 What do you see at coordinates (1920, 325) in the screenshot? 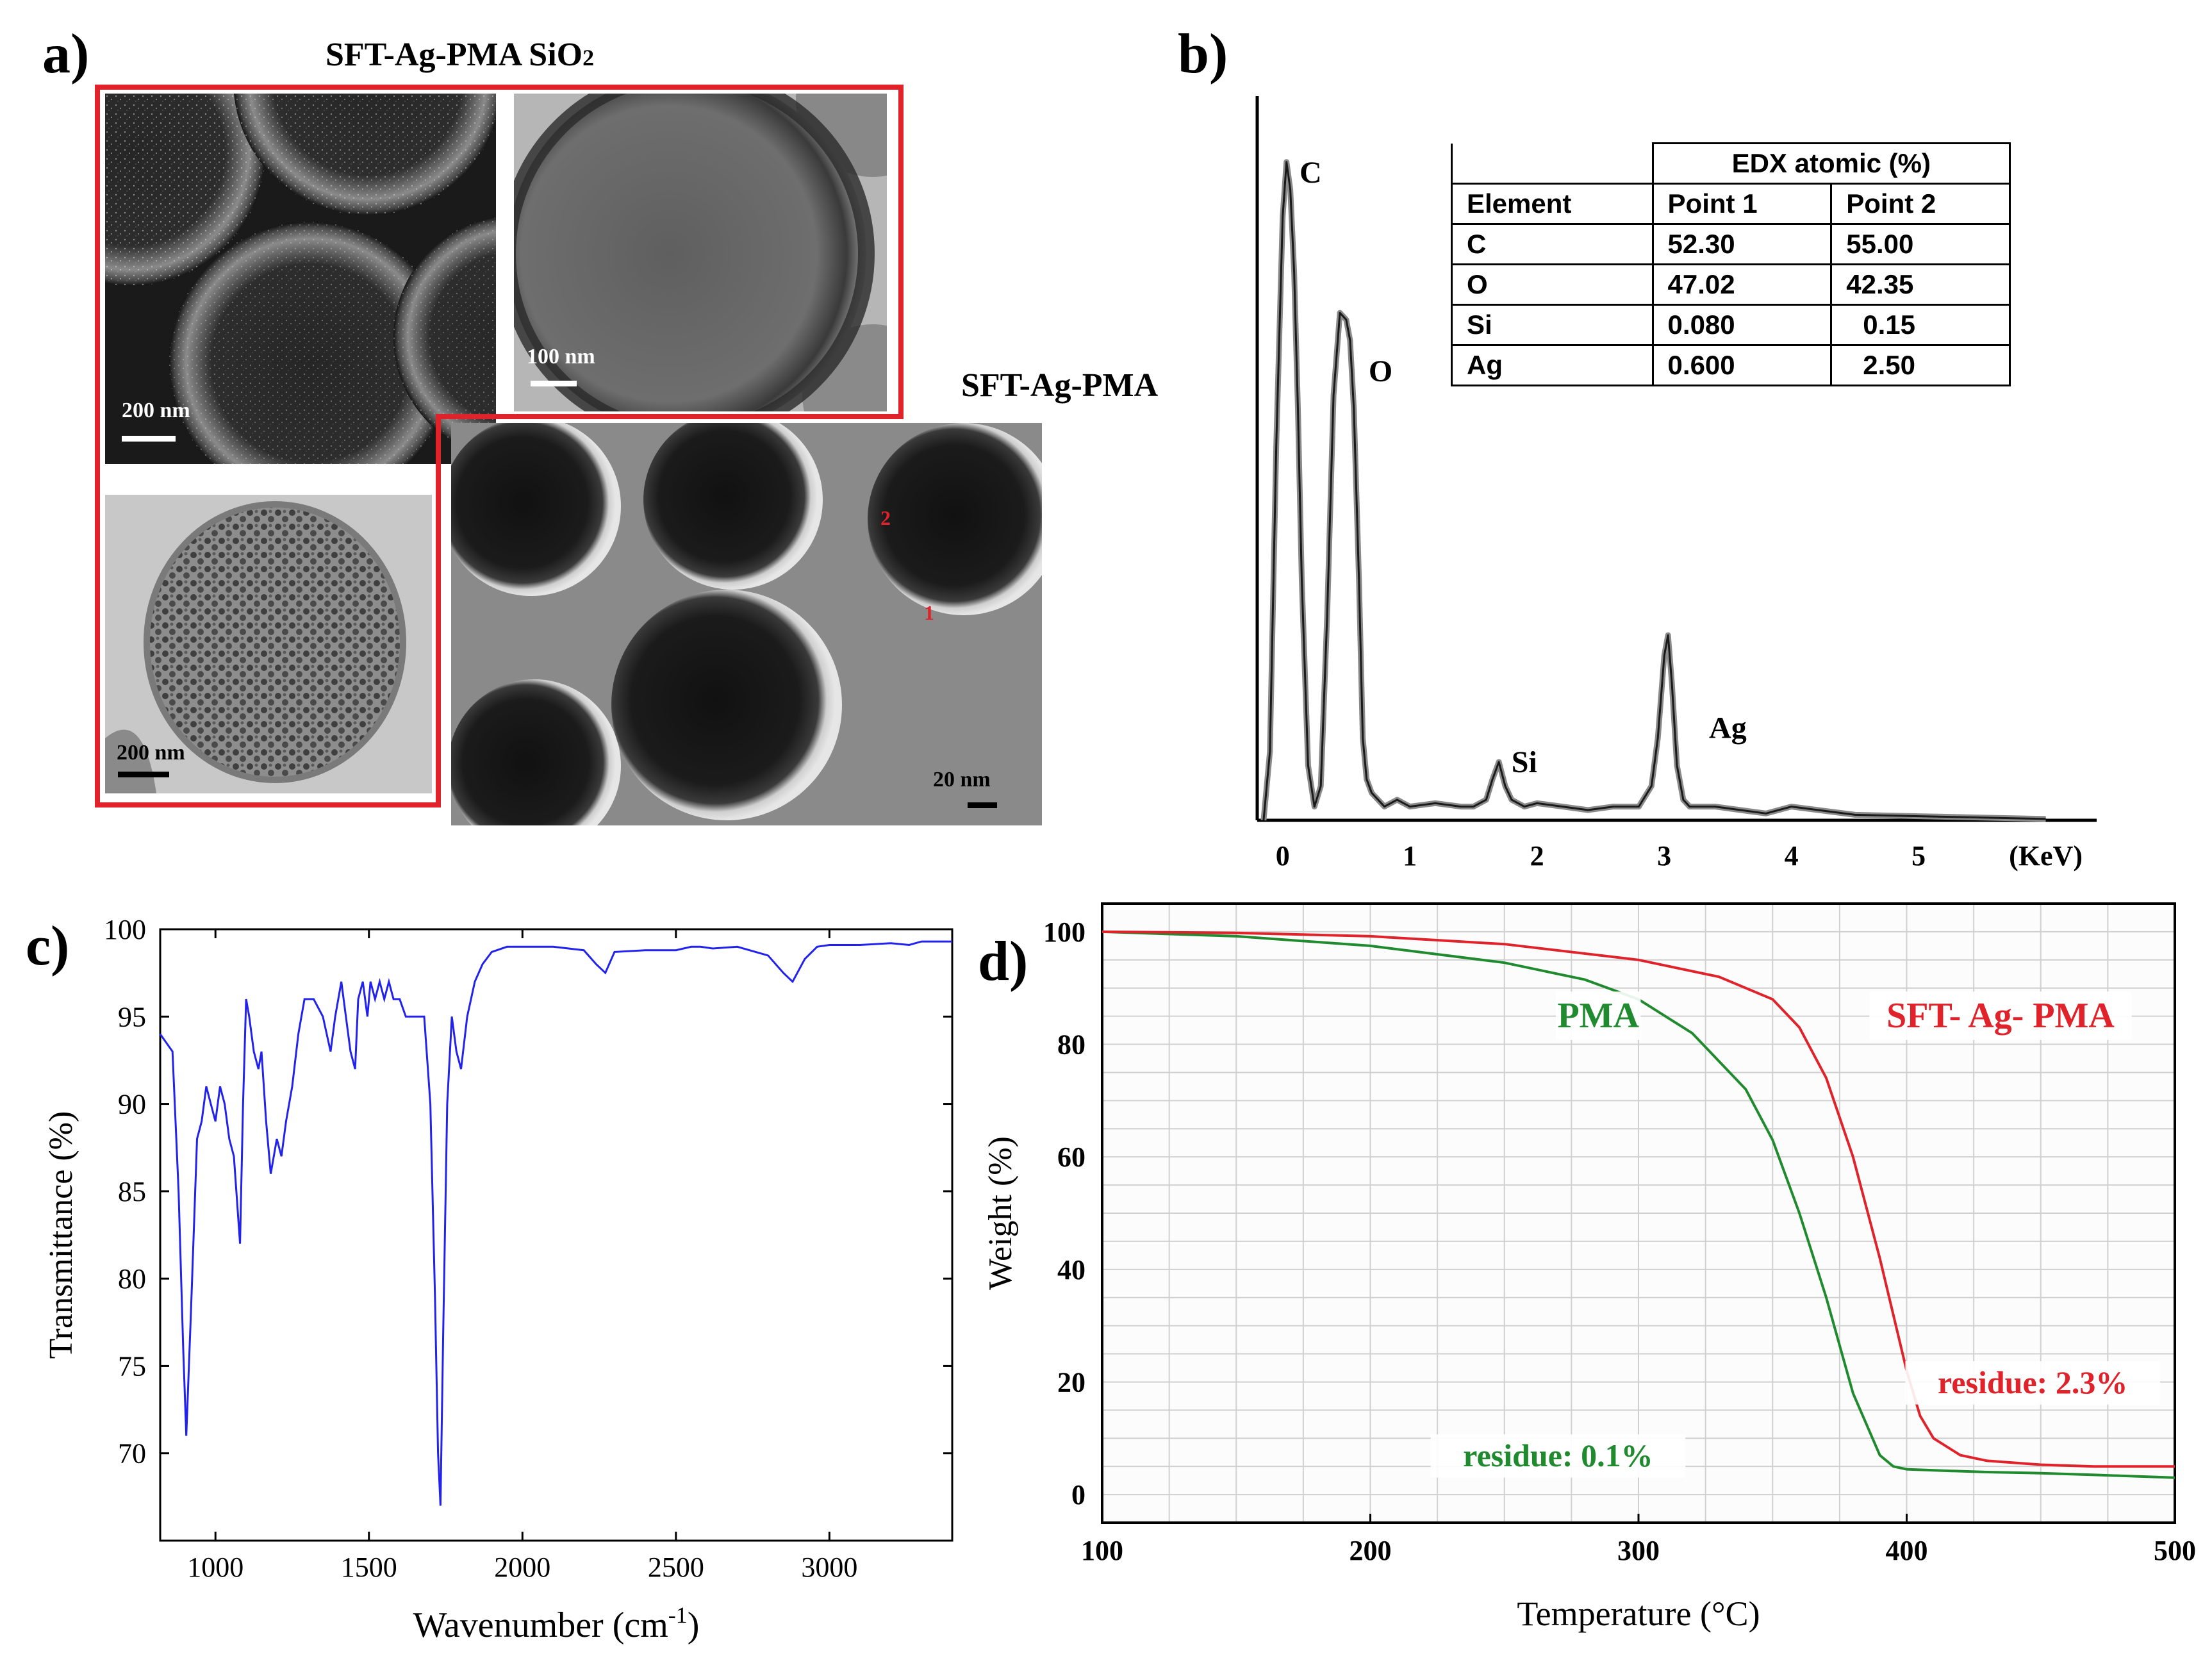
I see `edx-cell: 0.15` at bounding box center [1920, 325].